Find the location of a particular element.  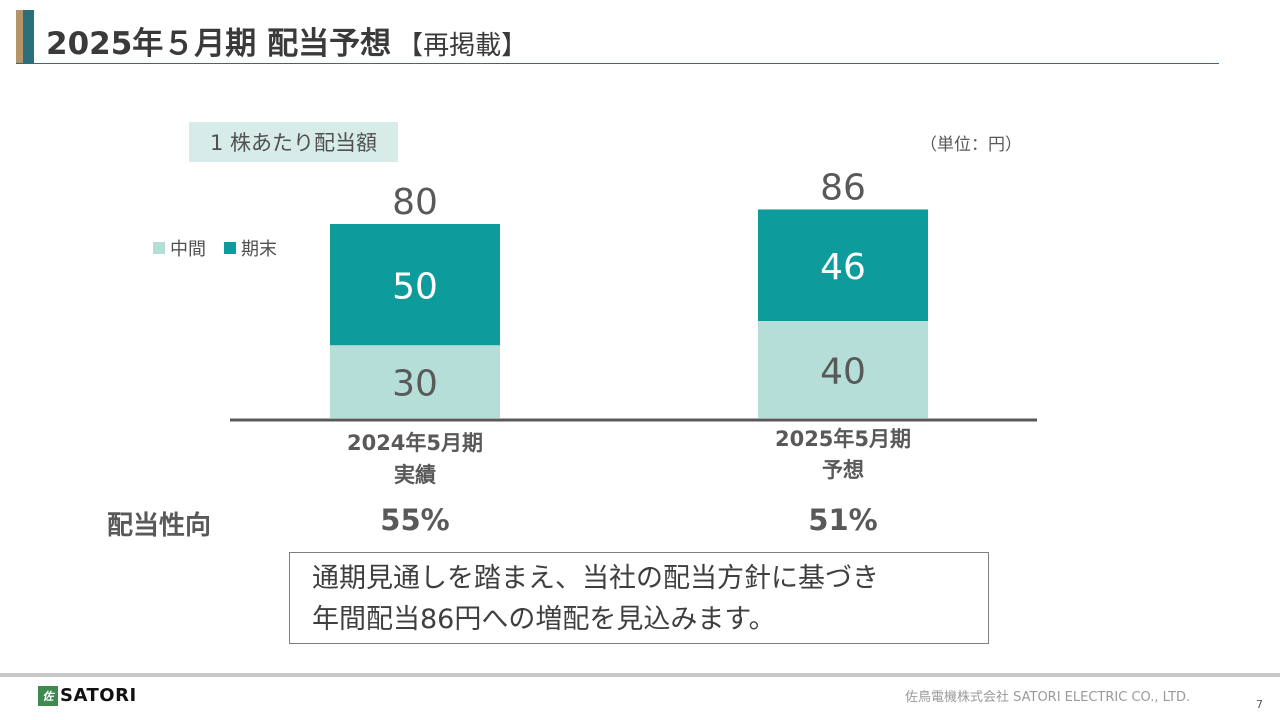

logo-wordmark: SATORI is located at coordinates (98, 695).